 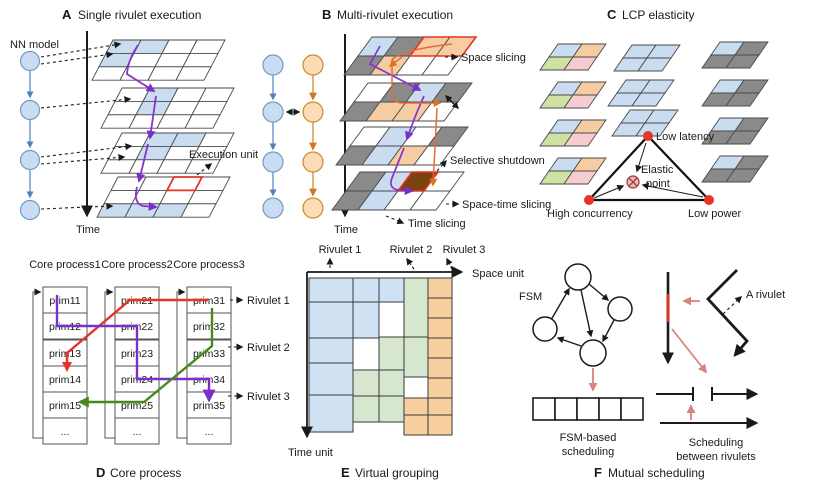 What do you see at coordinates (649, 168) in the screenshot?
I see `lcp-triangle` at bounding box center [649, 168].